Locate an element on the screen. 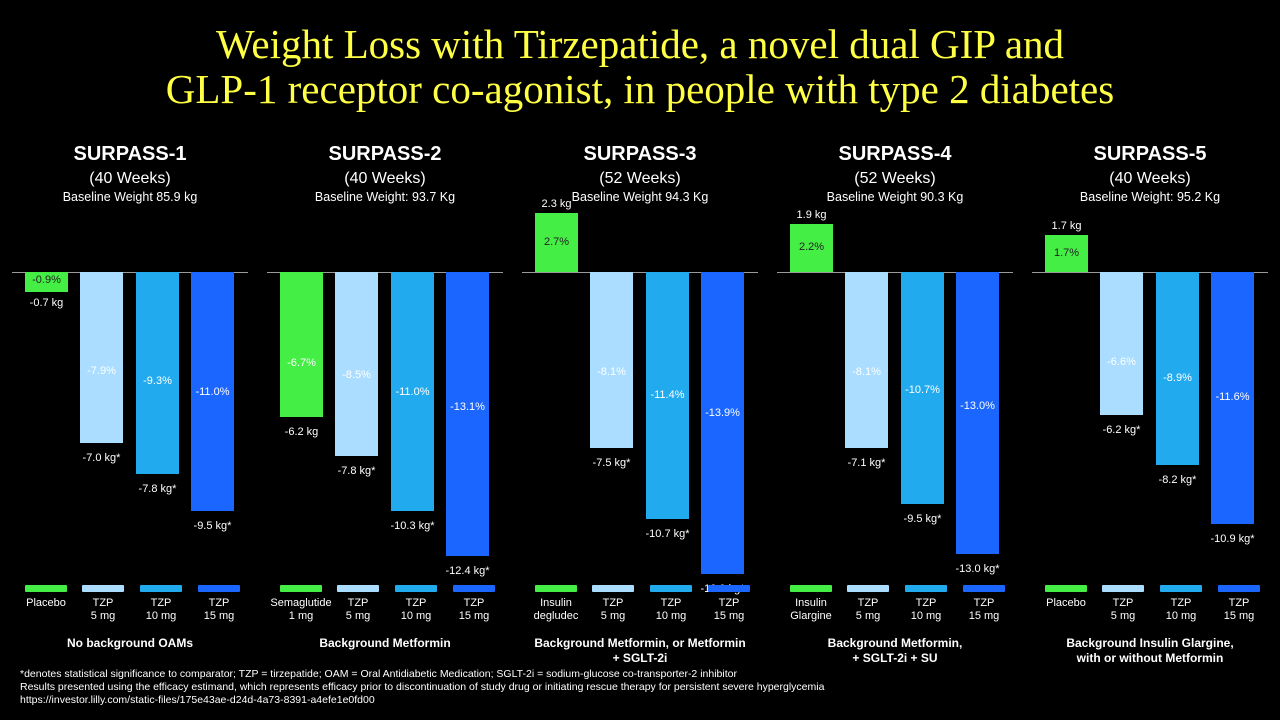 This screenshot has width=1280, height=720. kg-label-4: -9.5 kg* is located at coordinates (212, 525).